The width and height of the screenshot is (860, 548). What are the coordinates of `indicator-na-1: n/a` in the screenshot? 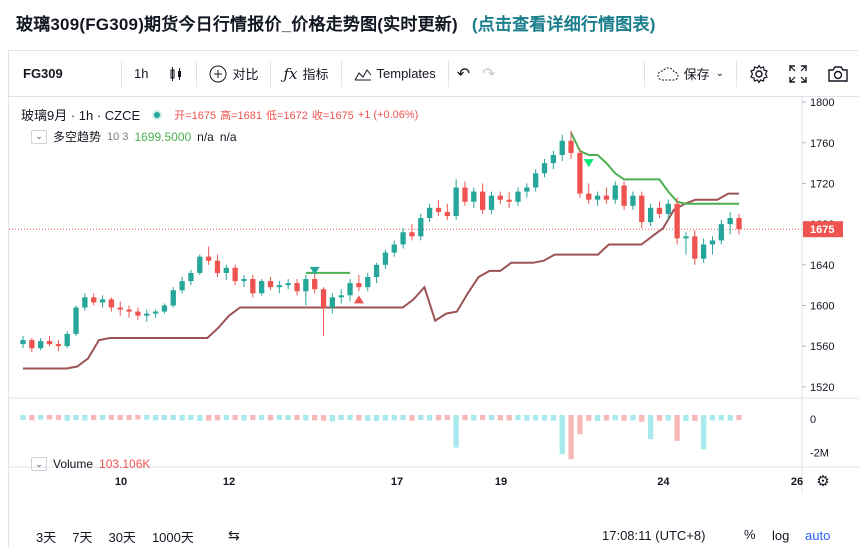 It's located at (205, 136).